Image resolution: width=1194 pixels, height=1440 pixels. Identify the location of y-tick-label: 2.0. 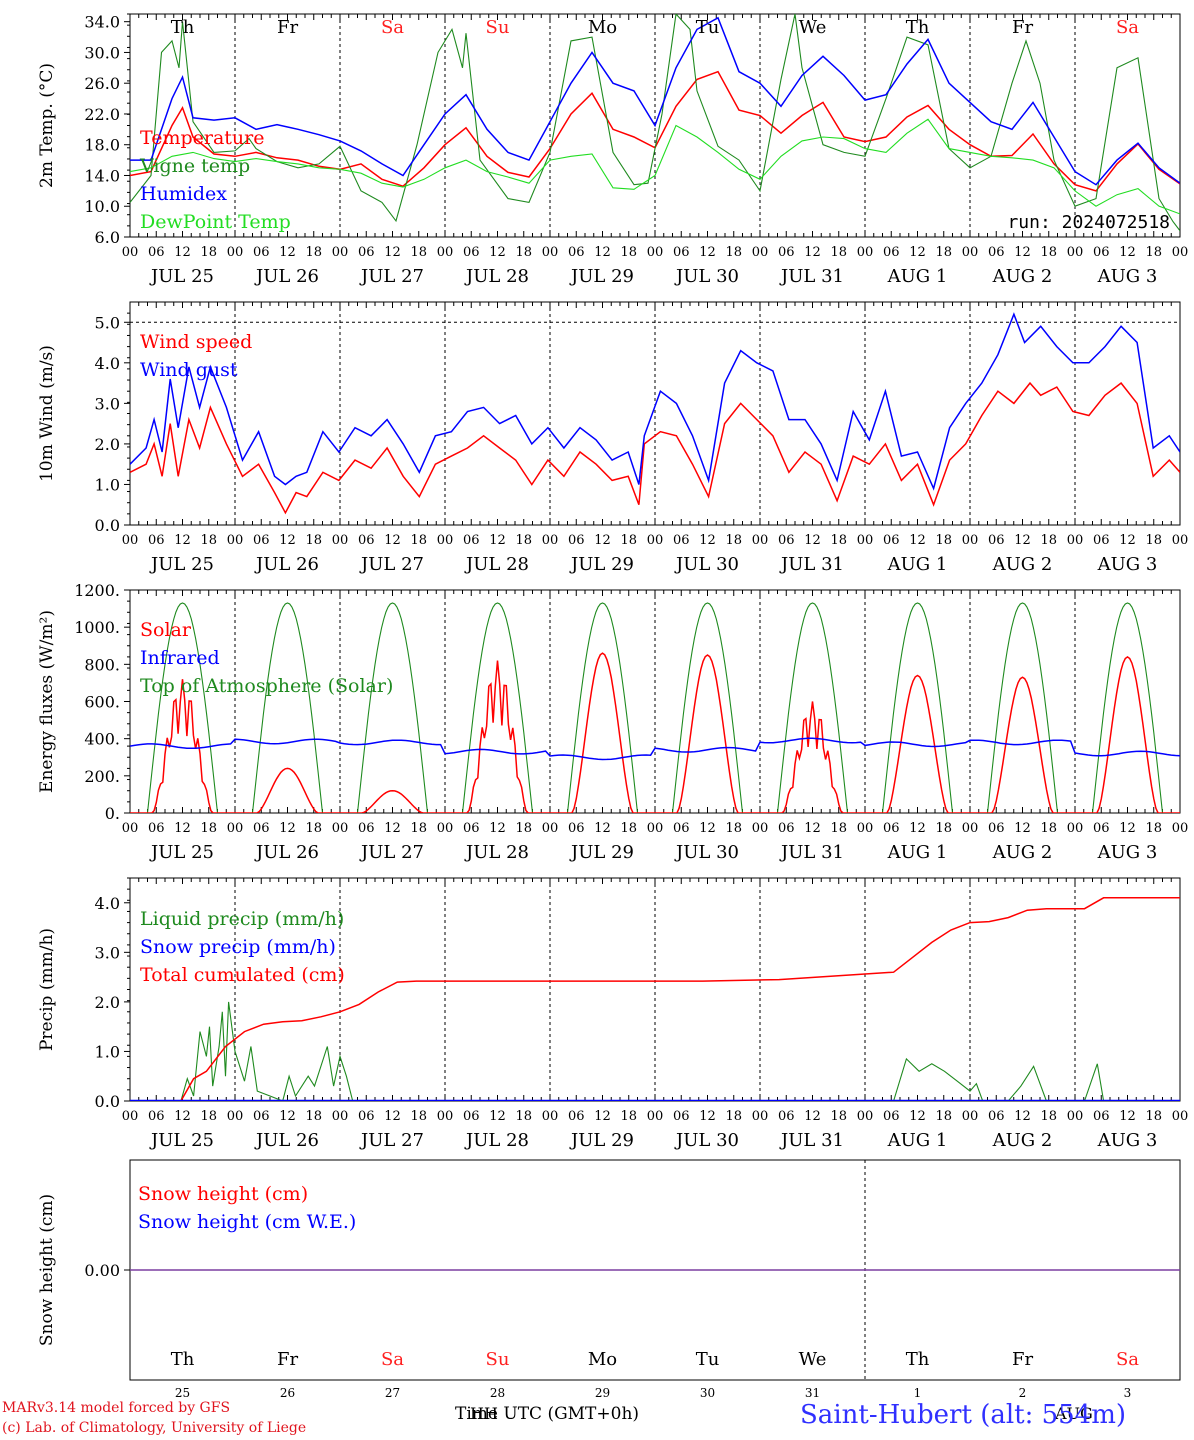
(107, 1002).